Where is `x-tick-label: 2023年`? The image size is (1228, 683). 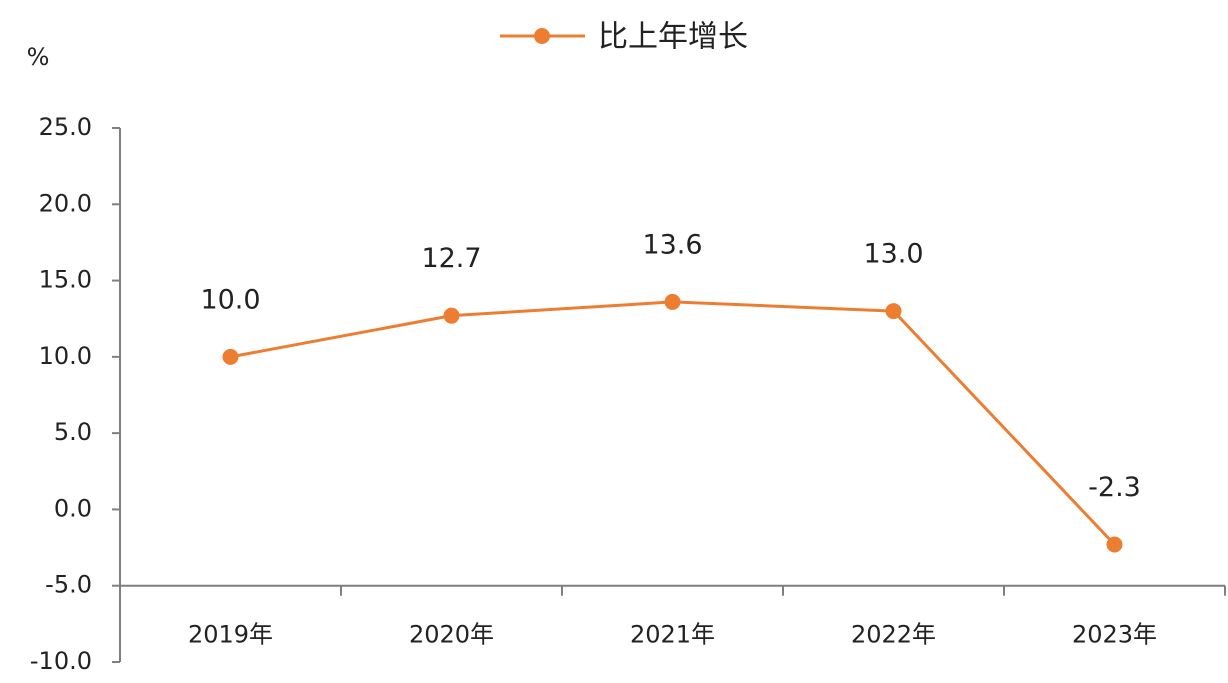 x-tick-label: 2023年 is located at coordinates (1114, 635).